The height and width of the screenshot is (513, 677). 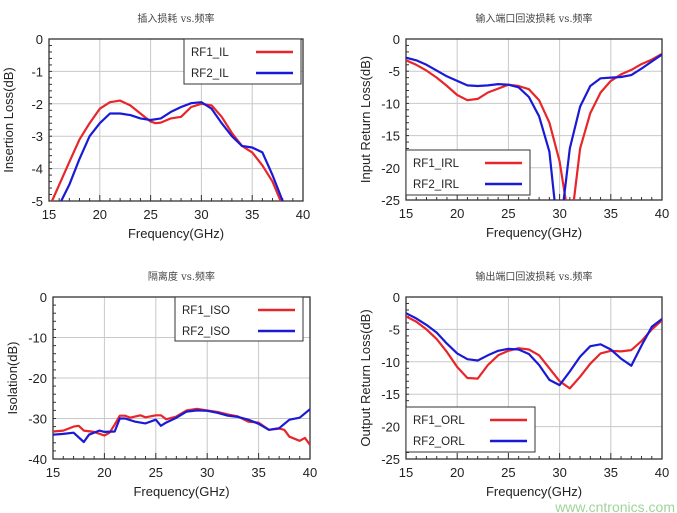 What do you see at coordinates (12, 378) in the screenshot?
I see `y-axis-label: Isolation(dB)` at bounding box center [12, 378].